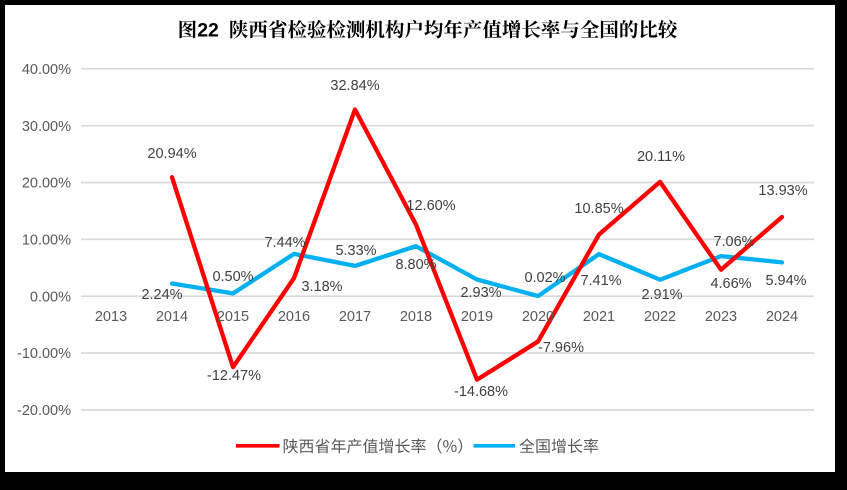 The width and height of the screenshot is (847, 490). What do you see at coordinates (111, 317) in the screenshot?
I see `svg-text: 2013` at bounding box center [111, 317].